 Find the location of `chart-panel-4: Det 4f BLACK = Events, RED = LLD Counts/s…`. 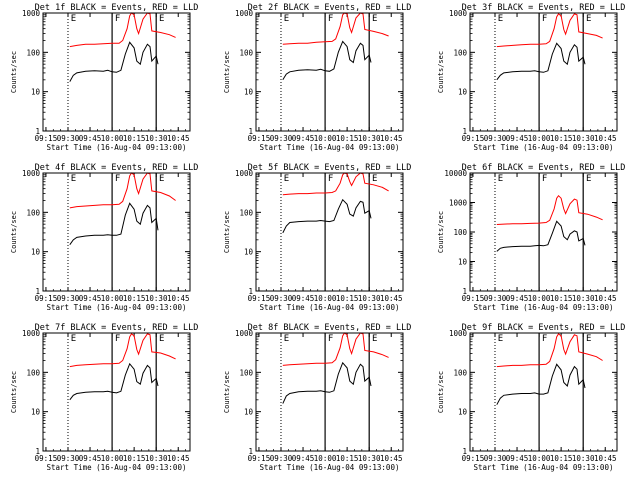

chart-panel-4: Det 4f BLACK = Events, RED = LLD Counts/s… is located at coordinates (104, 237).